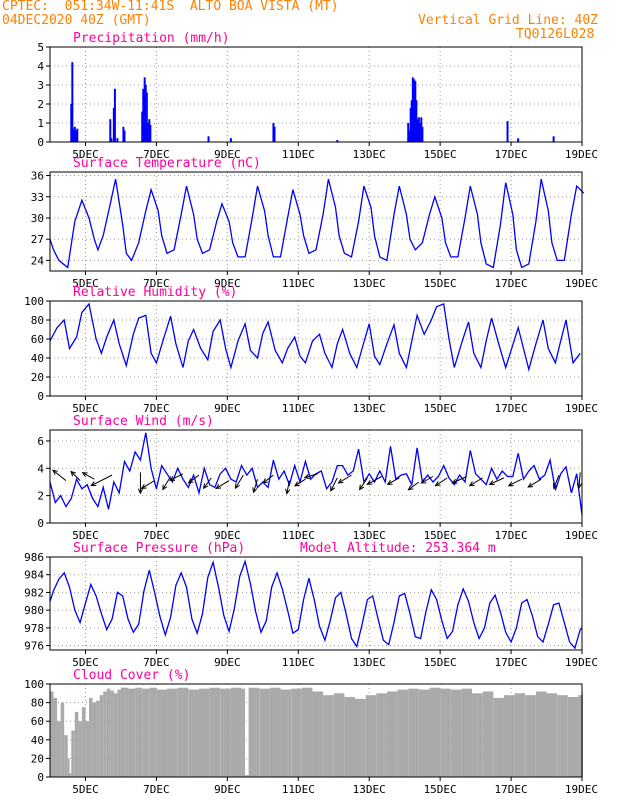  Describe the element at coordinates (37, 239) in the screenshot. I see `temp-ytick-label: 27` at that location.